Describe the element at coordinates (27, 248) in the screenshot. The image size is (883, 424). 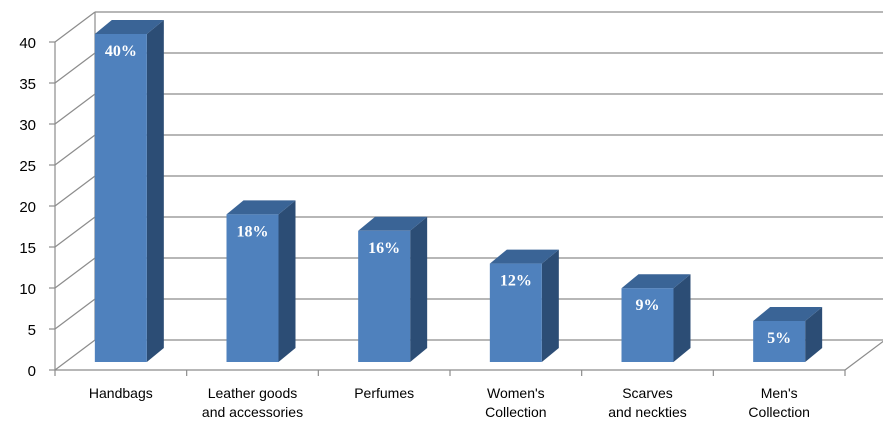
I see `y-tick-label: 15` at that location.